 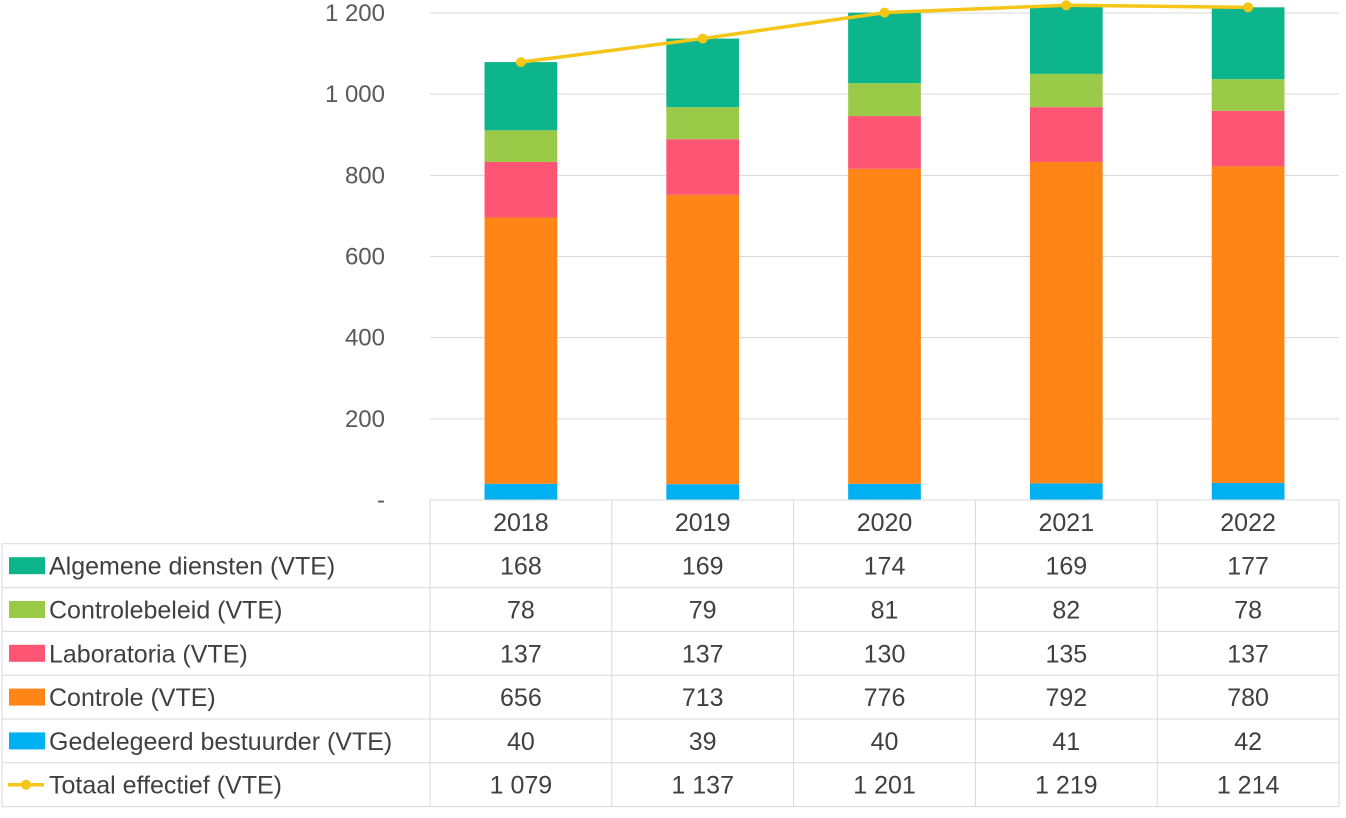 I want to click on legend-label: Gedelegeerd bestuurder (VTE), so click(x=220, y=742).